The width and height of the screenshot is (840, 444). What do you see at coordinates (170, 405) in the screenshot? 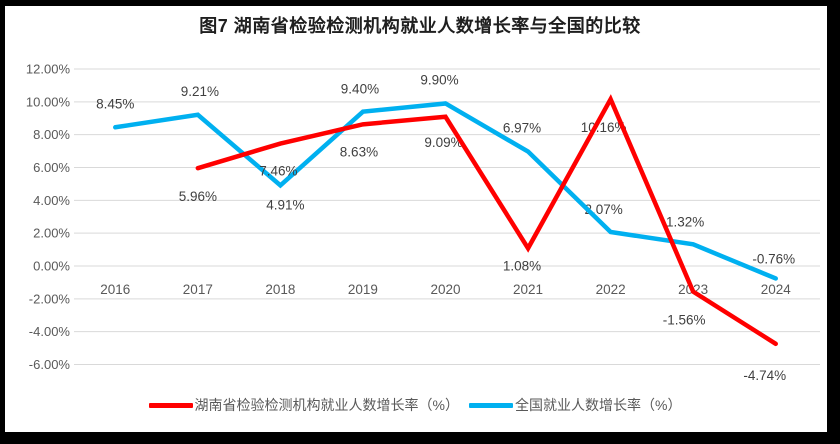
I see `legend-line-red` at bounding box center [170, 405].